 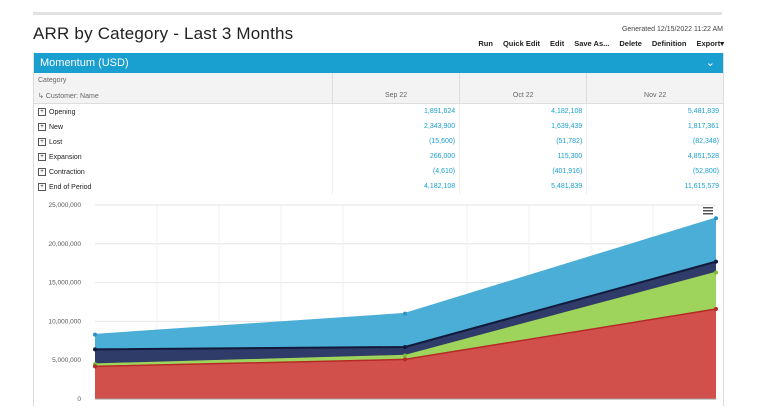 What do you see at coordinates (64, 321) in the screenshot?
I see `y-tick-label: 10,000,000` at bounding box center [64, 321].